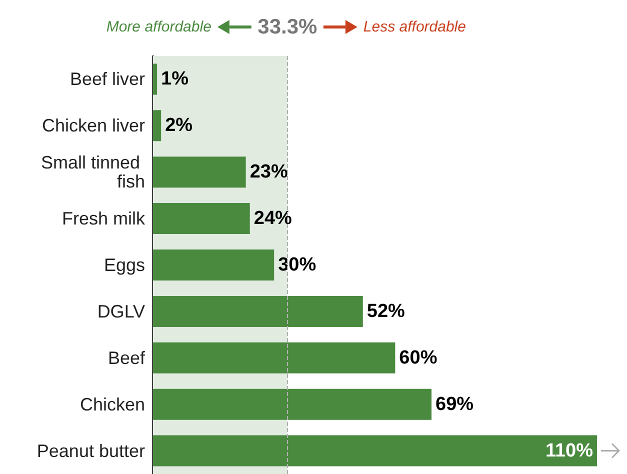 The height and width of the screenshot is (474, 627). What do you see at coordinates (121, 311) in the screenshot?
I see `y-tick-label: DGLV` at bounding box center [121, 311].